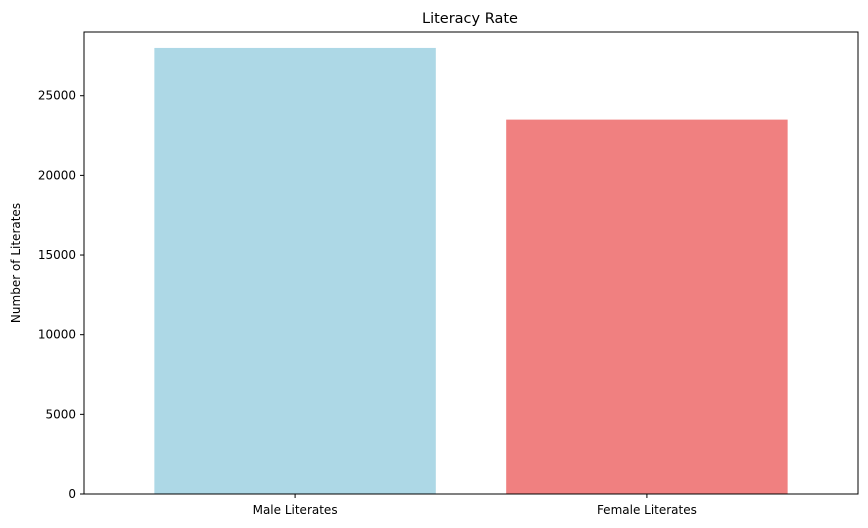 This screenshot has height=528, width=868. Describe the element at coordinates (72, 494) in the screenshot. I see `y-tick-label: 0` at that location.